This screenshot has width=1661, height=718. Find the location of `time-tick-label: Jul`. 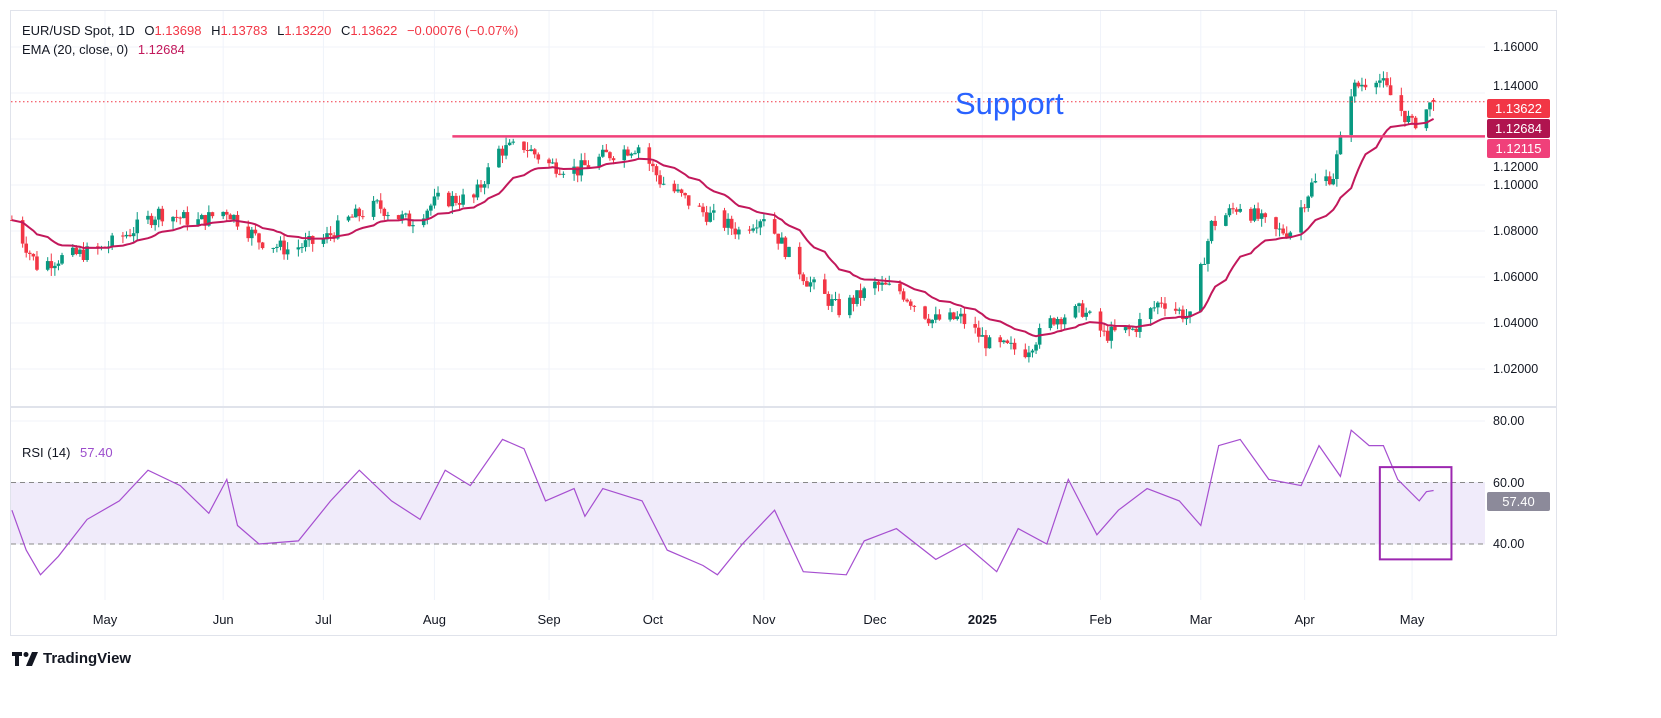

time-tick-label: Jul is located at coordinates (323, 619).